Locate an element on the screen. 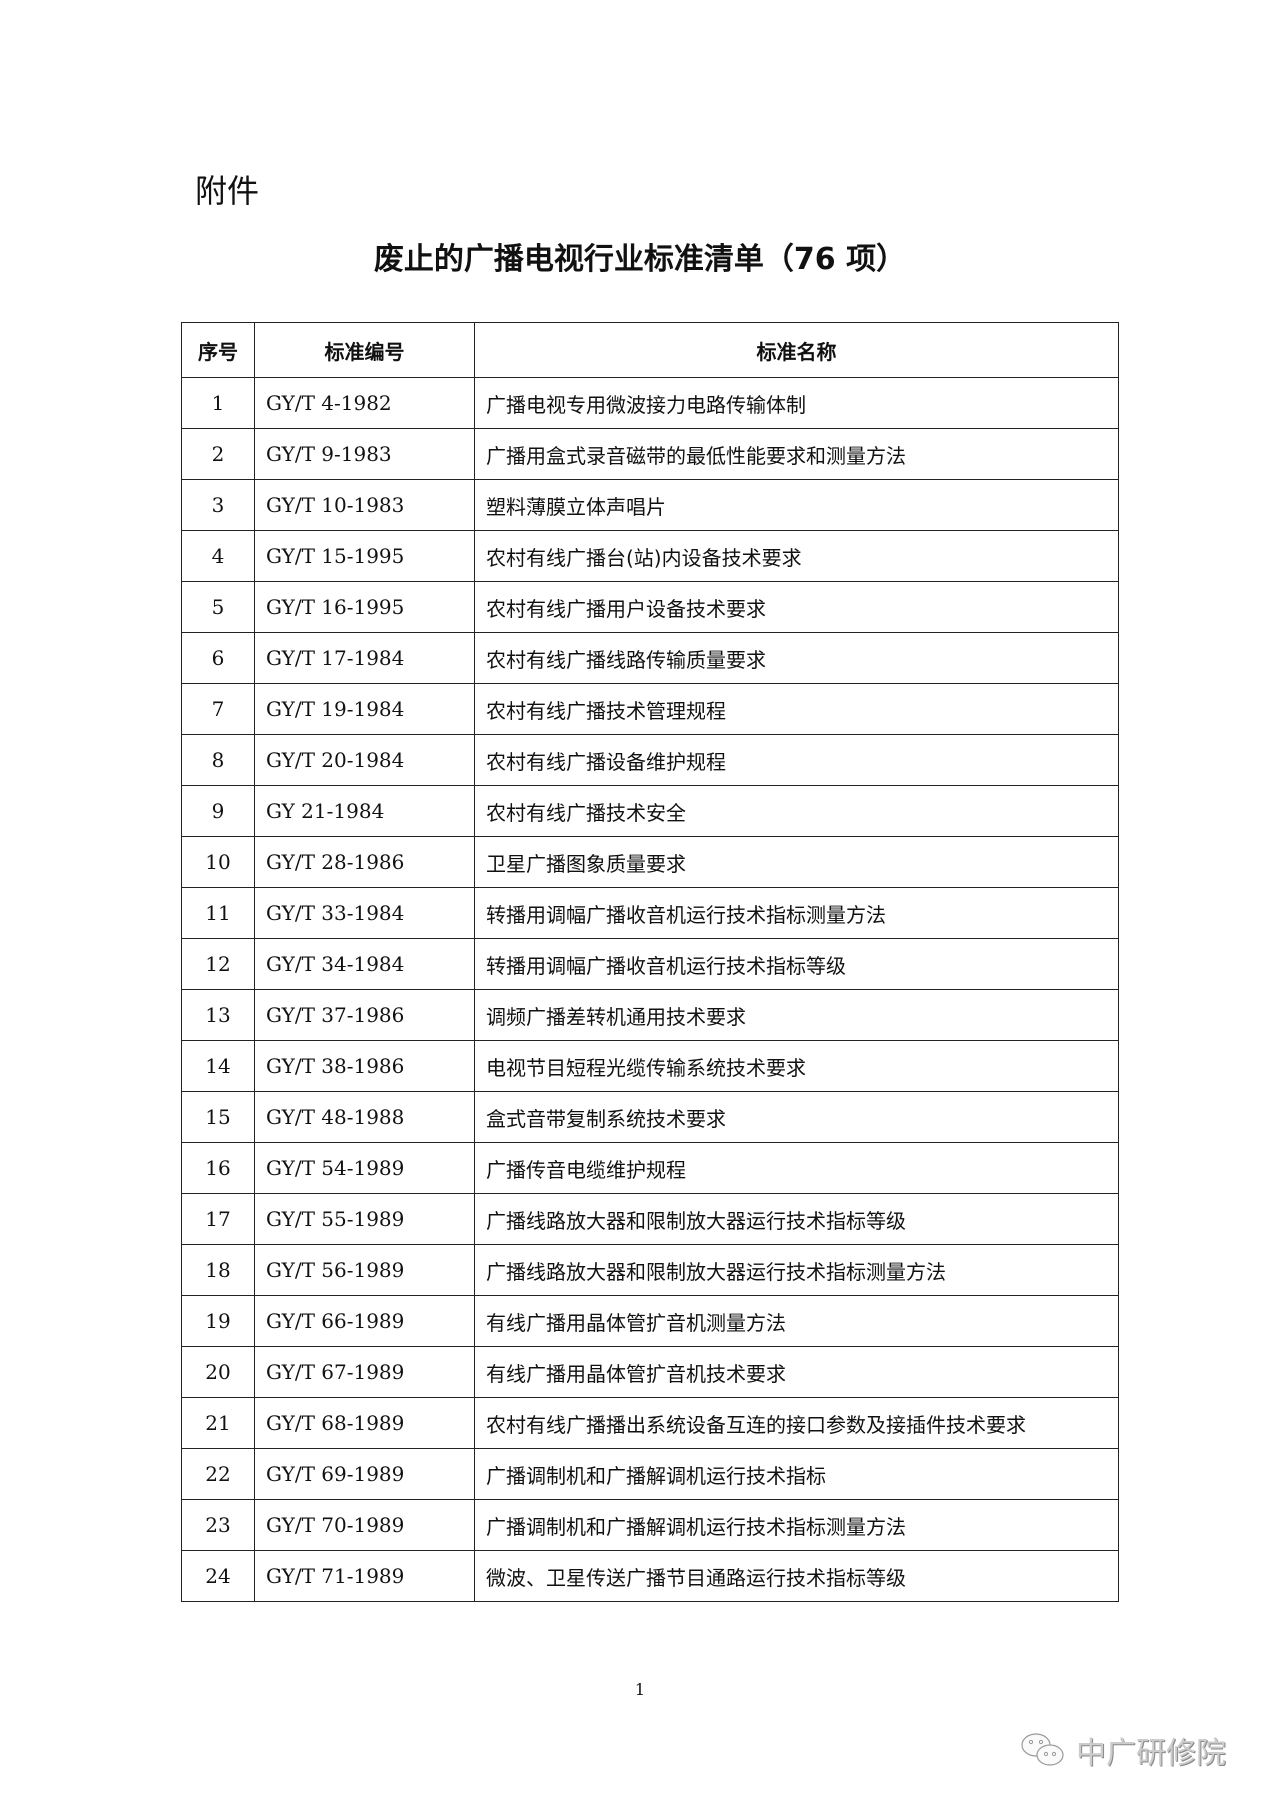  cell-name: 广播线路放大器和限制放大器运行技术指标等级 is located at coordinates (796, 1219).